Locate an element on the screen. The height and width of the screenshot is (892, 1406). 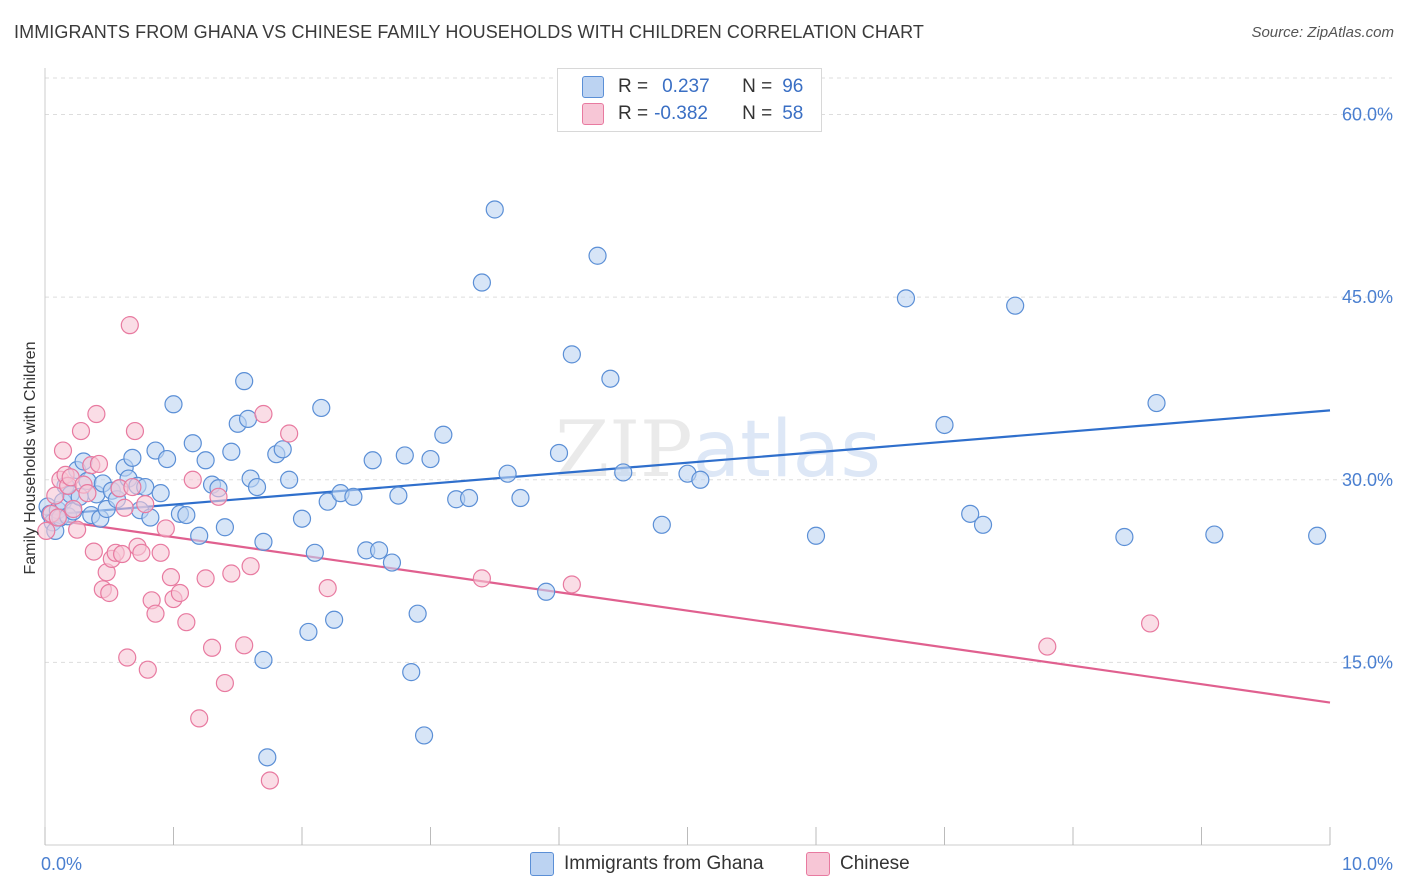
series-legend-chinese: Chinese is located at coordinates (858, 864).